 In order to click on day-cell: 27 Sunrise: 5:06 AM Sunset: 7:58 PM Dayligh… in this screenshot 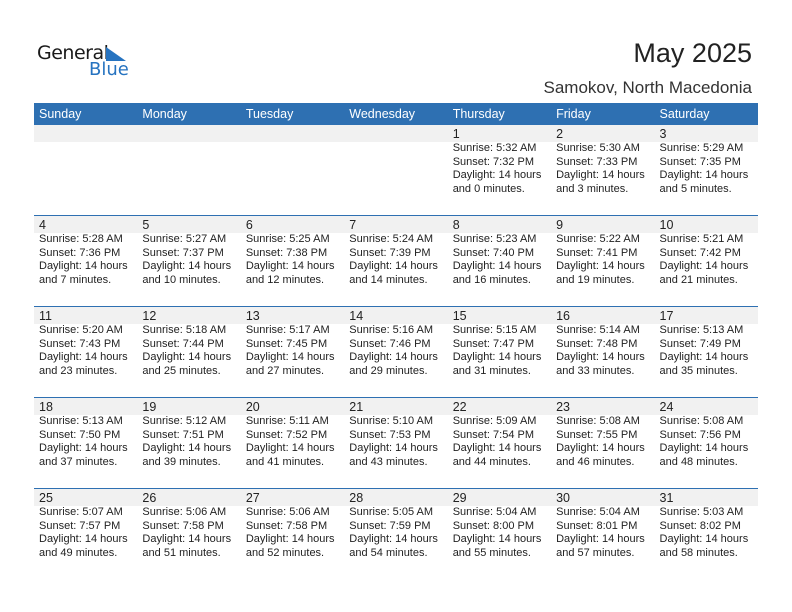, I will do `click(292, 533)`.